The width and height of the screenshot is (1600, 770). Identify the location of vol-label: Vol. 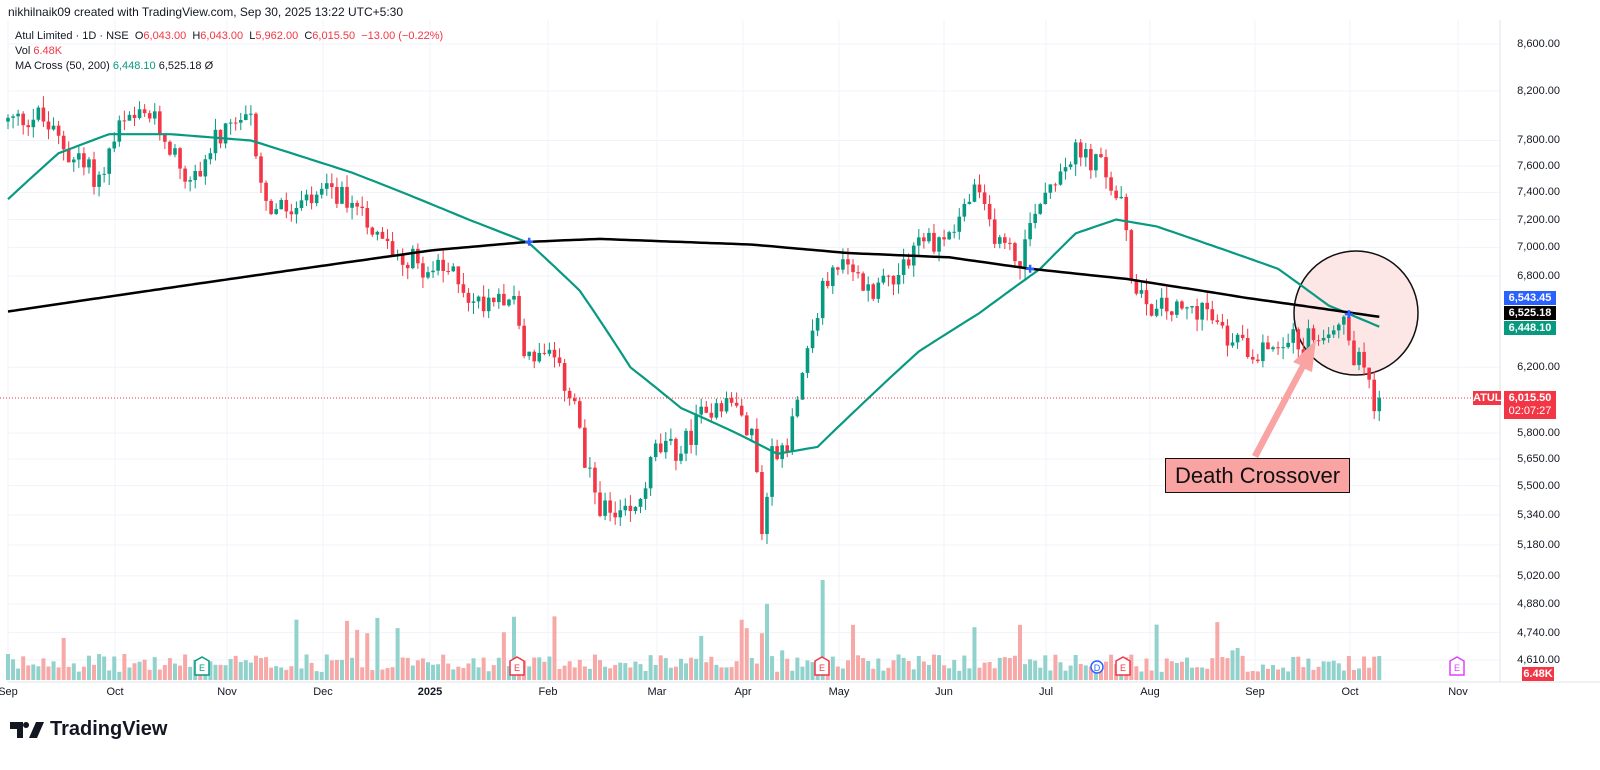
(23, 51).